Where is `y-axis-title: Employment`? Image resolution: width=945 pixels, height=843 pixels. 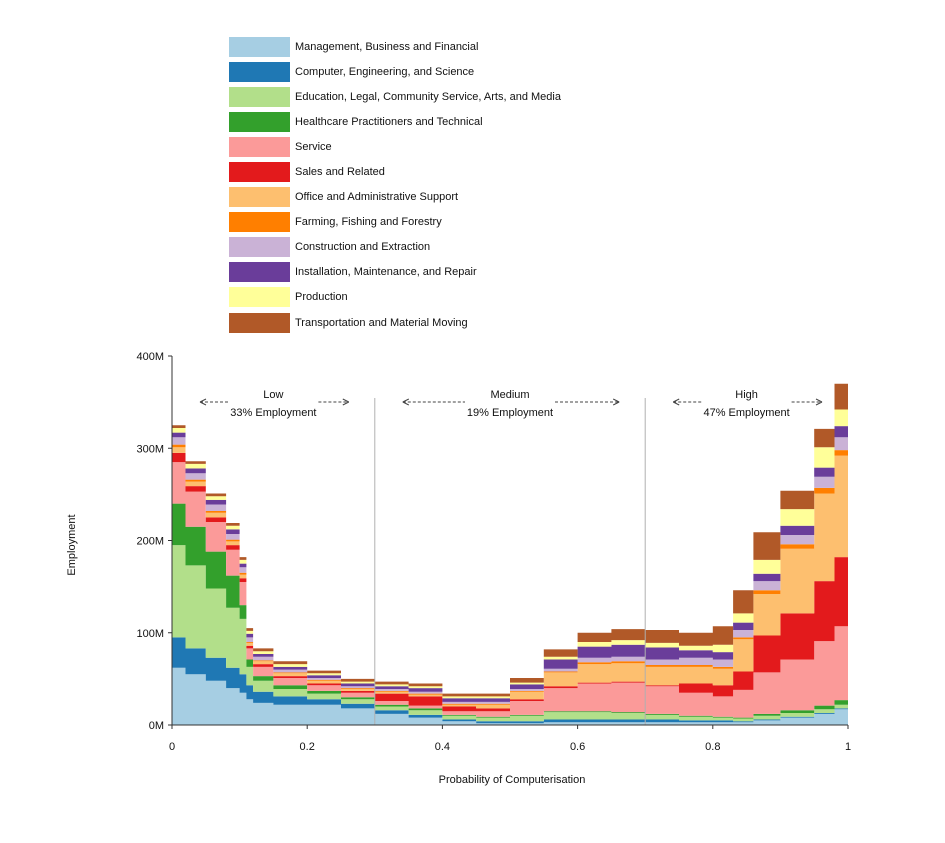
y-axis-title: Employment is located at coordinates (72, 544).